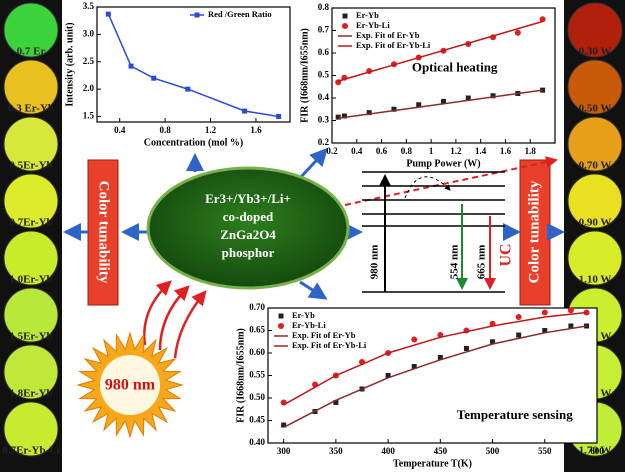 This screenshot has width=625, height=472. What do you see at coordinates (481, 151) in the screenshot?
I see `x-tick-label: 1.4` at bounding box center [481, 151].